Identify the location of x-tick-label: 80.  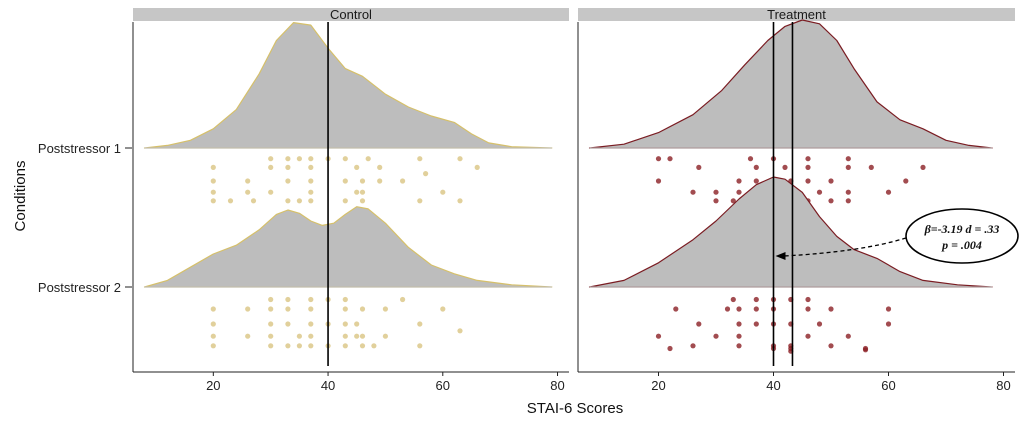
(1003, 385).